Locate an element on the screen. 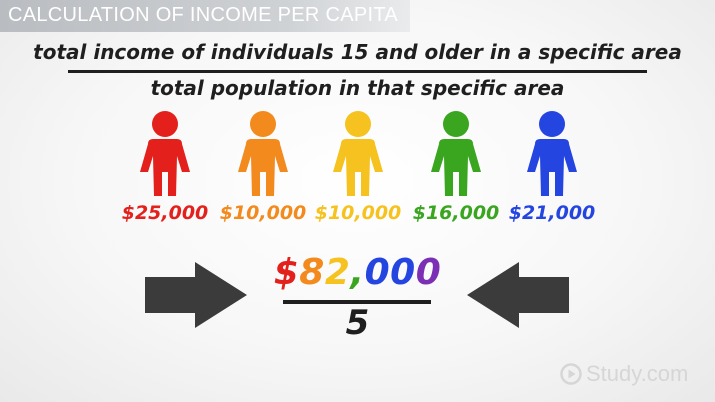 The height and width of the screenshot is (402, 715). income-amount-5: $21,000 is located at coordinates (552, 213).